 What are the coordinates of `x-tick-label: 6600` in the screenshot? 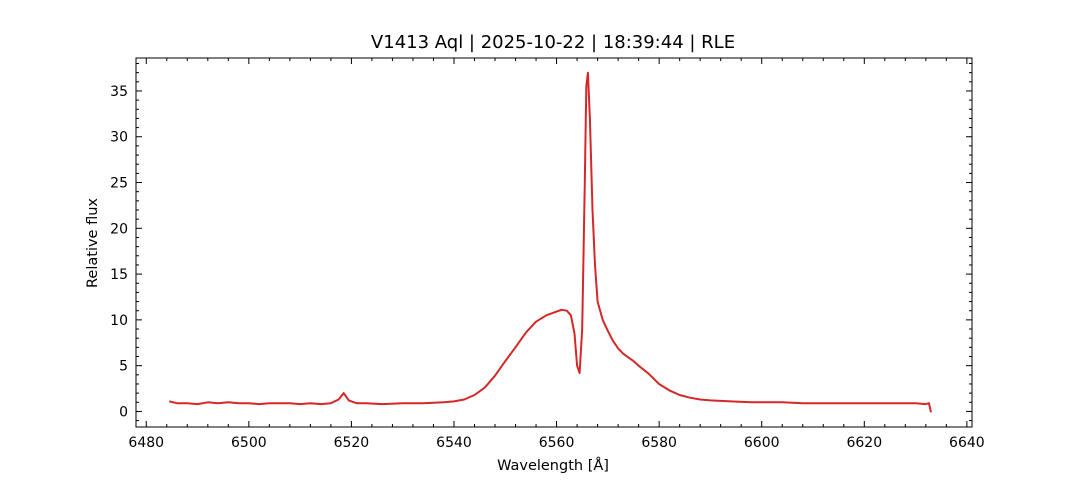 It's located at (762, 443).